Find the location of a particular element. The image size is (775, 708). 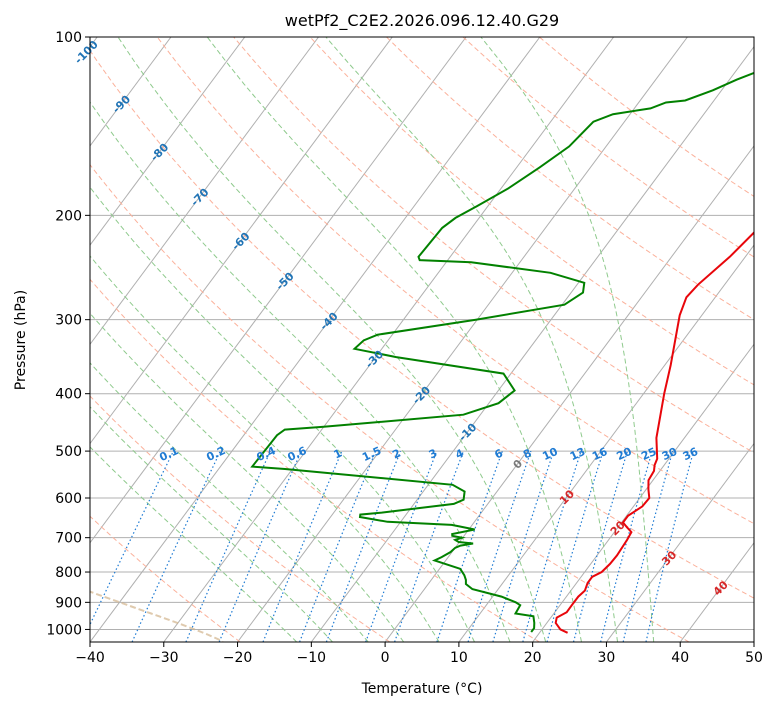

x-tick-label: −30 is located at coordinates (164, 658).